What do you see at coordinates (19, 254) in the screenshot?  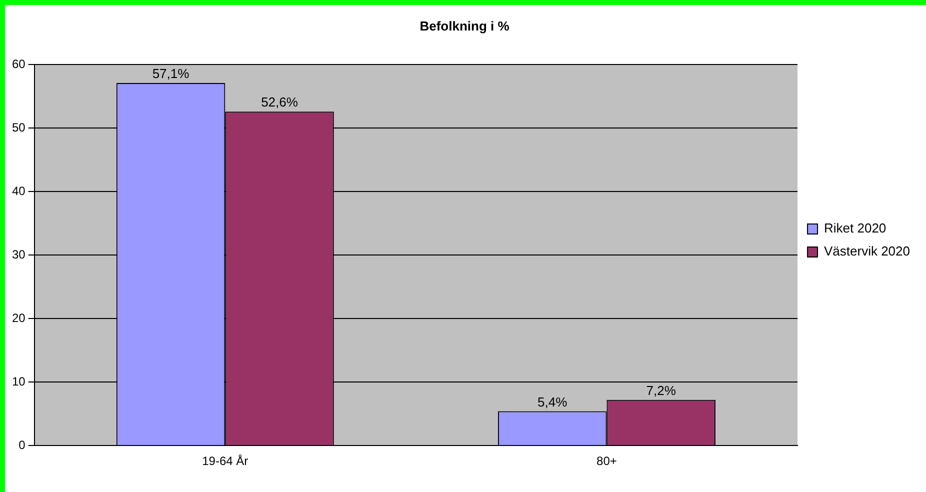 I see `y-tick-label: 30` at bounding box center [19, 254].